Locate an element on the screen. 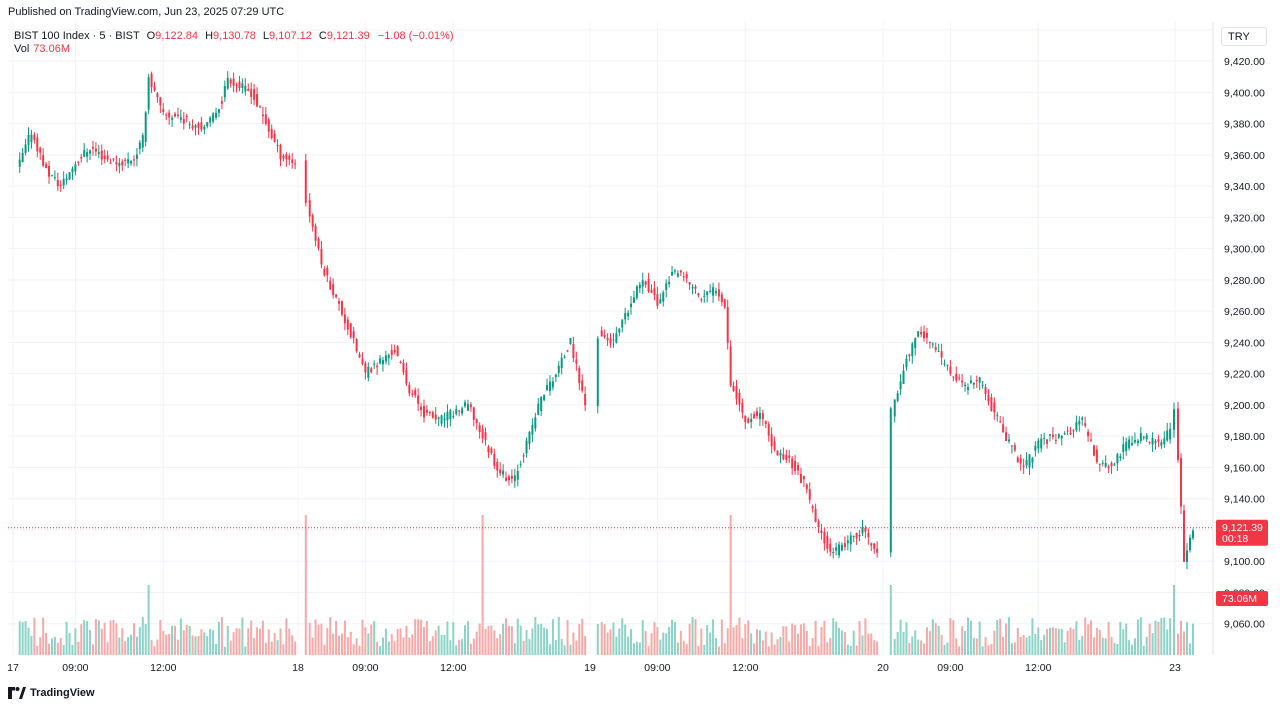 This screenshot has height=709, width=1280. symbol-label: BIST 100 Index · 5 · BIST is located at coordinates (77, 36).